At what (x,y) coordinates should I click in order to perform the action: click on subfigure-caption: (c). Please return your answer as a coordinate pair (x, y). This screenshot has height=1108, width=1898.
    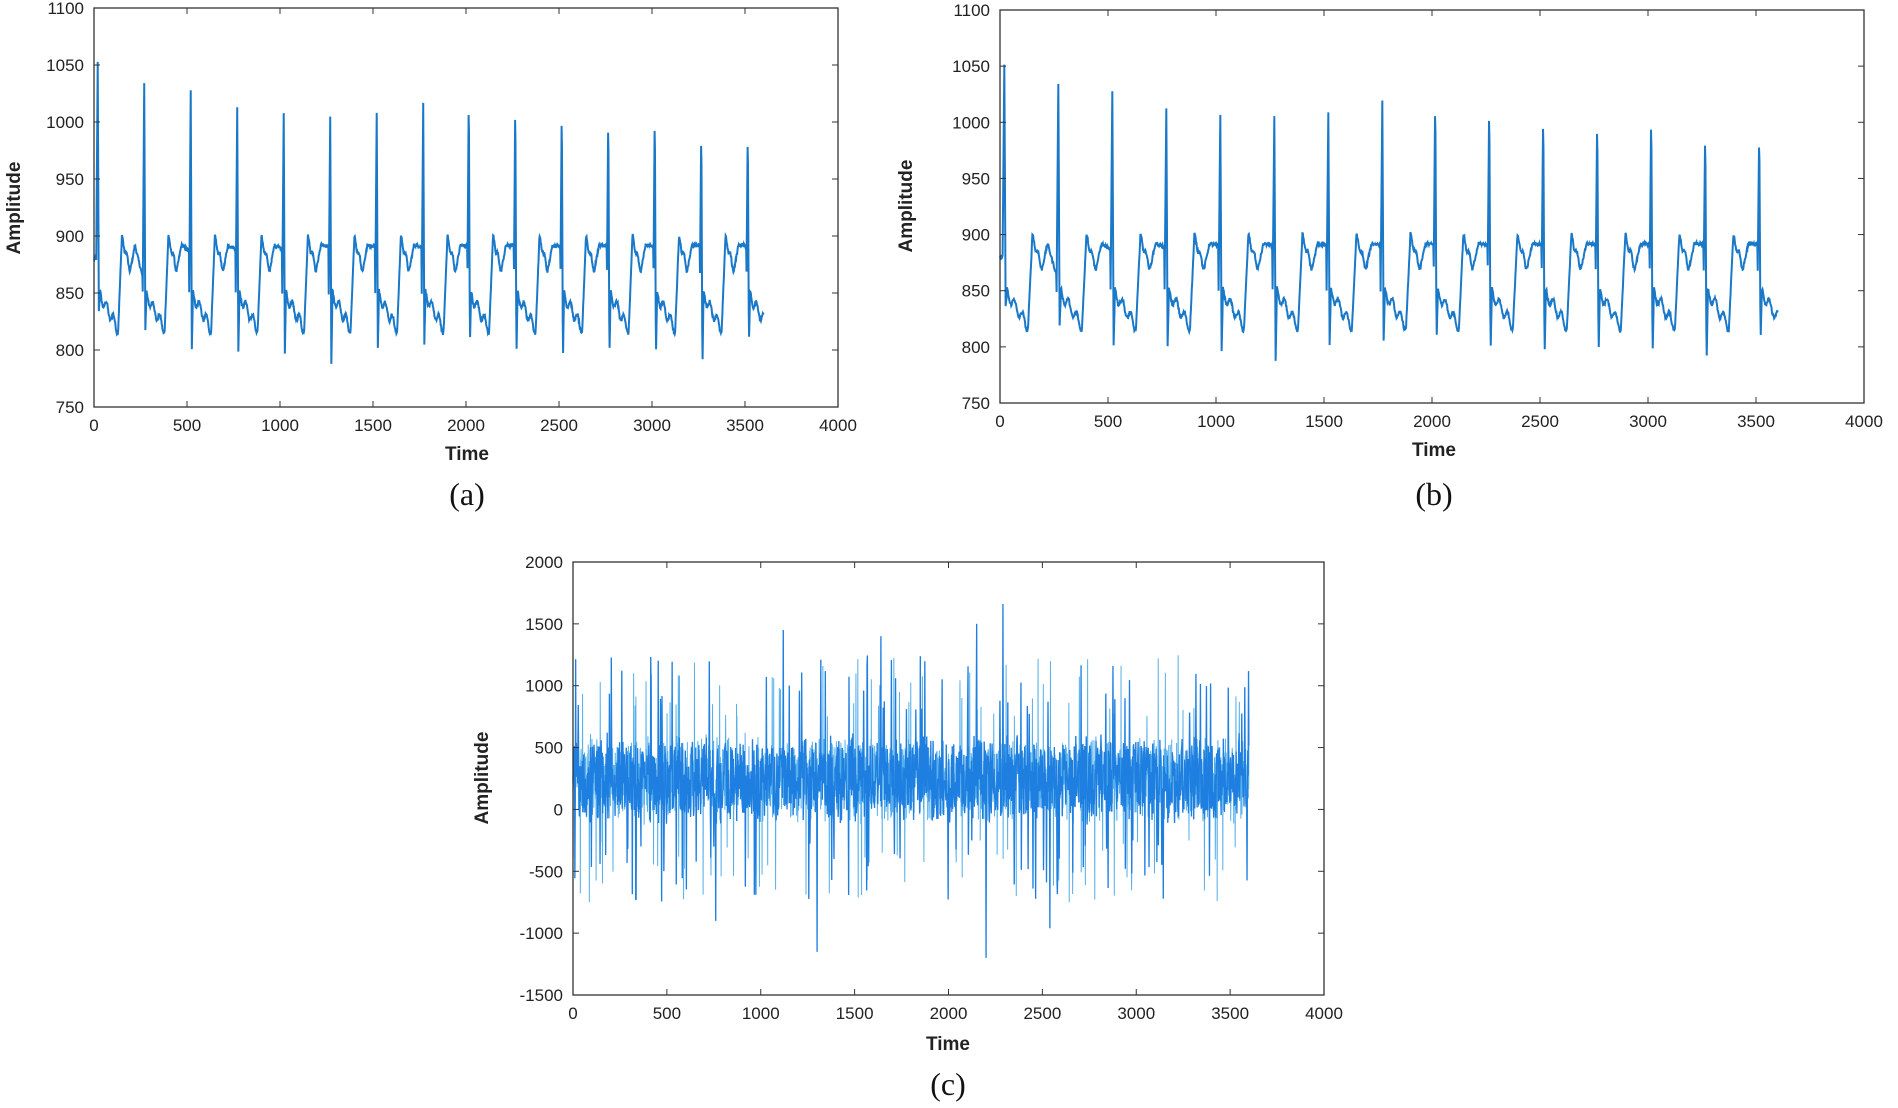
    Looking at the image, I should click on (948, 1084).